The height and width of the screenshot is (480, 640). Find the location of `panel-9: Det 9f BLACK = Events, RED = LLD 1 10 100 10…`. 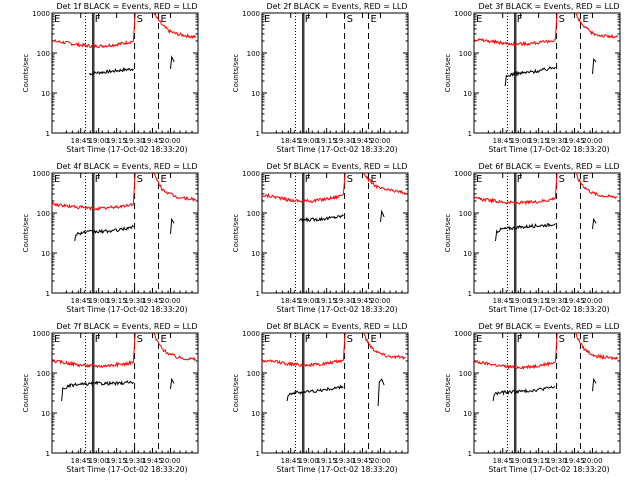

panel-9: Det 9f BLACK = Events, RED = LLD 1 10 100 10… is located at coordinates (532, 398).